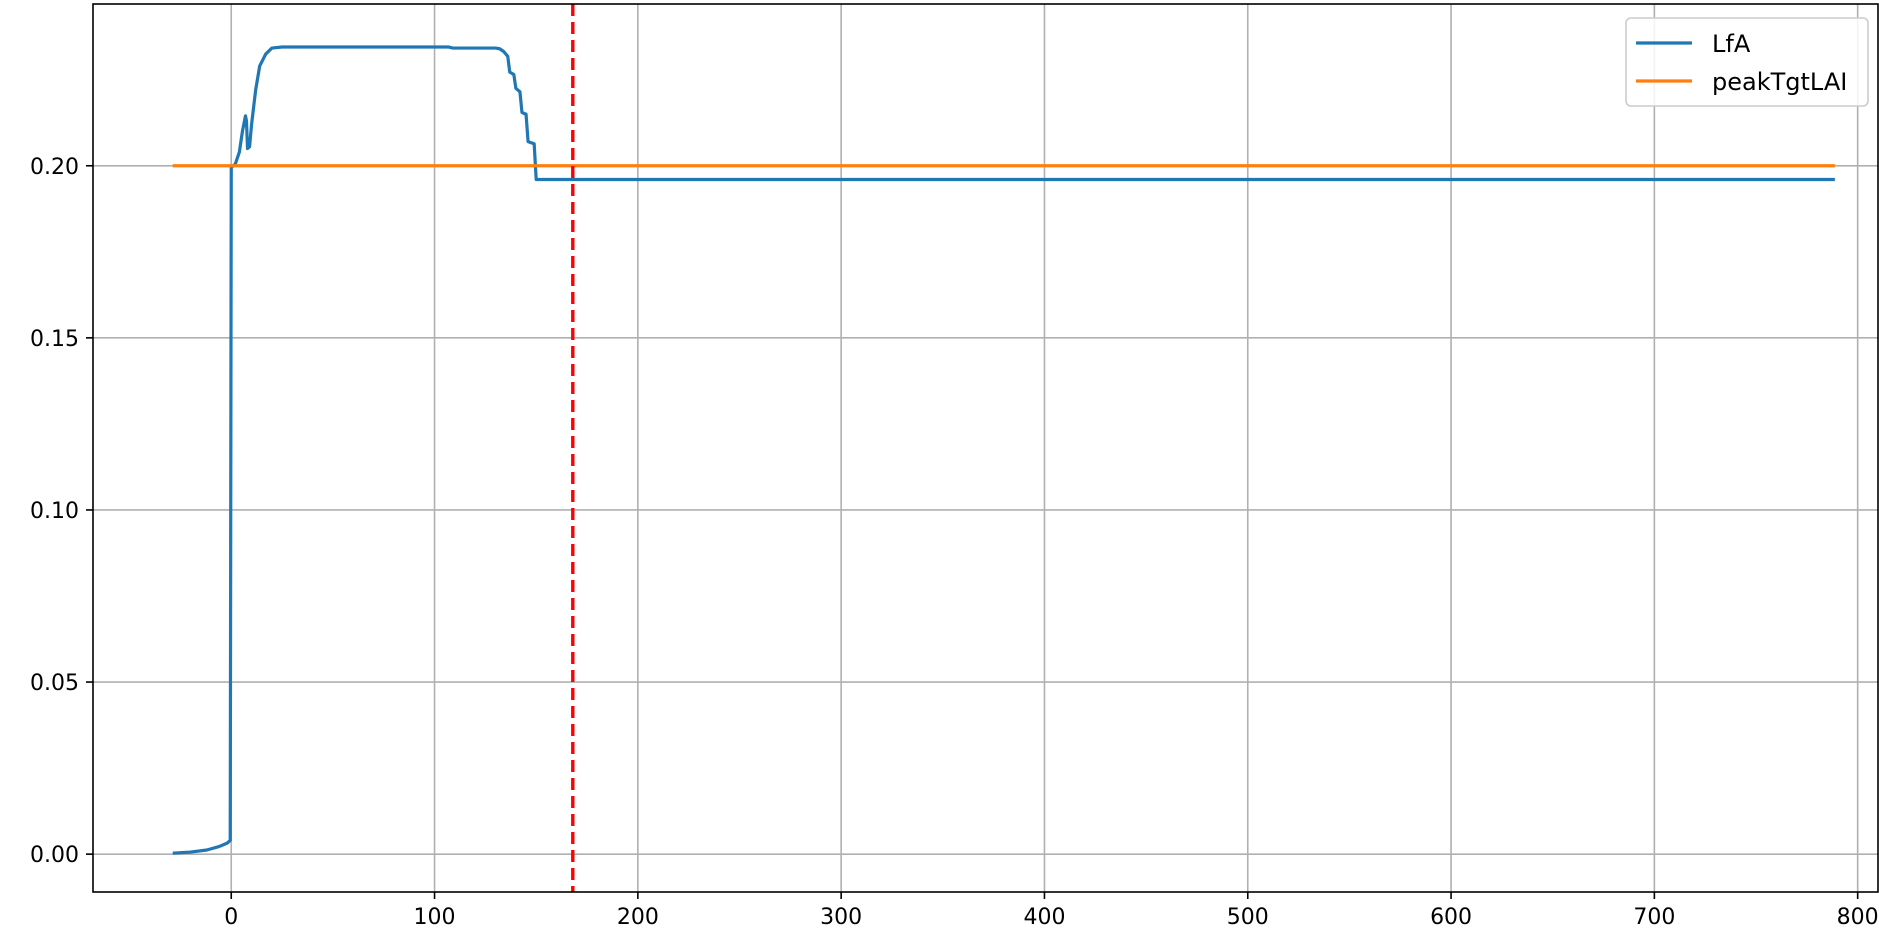 The width and height of the screenshot is (1879, 939). Describe the element at coordinates (1858, 917) in the screenshot. I see `x-tick-label: 800` at that location.